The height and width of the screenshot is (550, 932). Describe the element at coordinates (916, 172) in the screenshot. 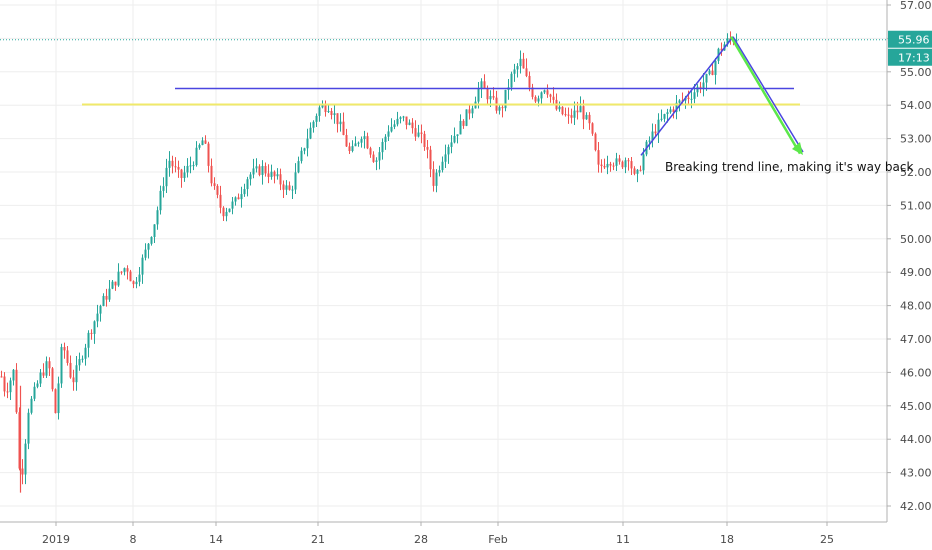

I see `y-tick-label: 52.00` at that location.